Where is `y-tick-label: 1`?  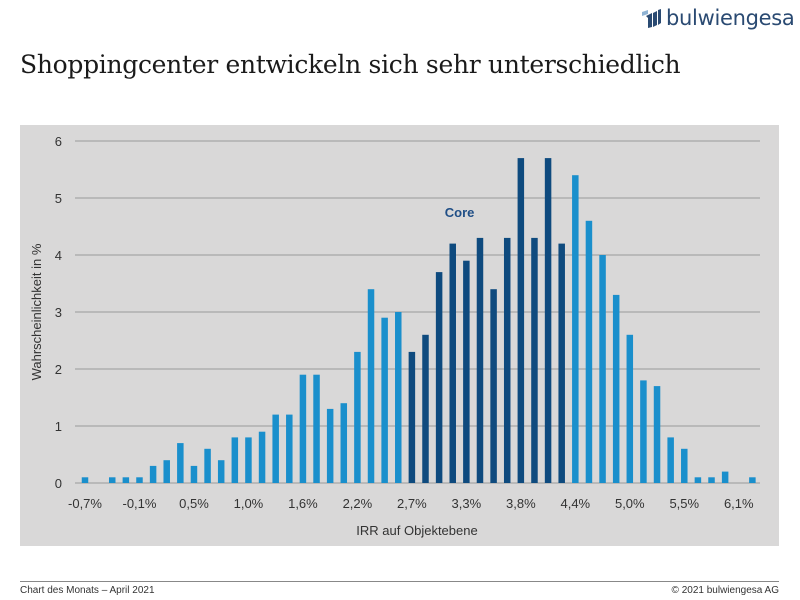
y-tick-label: 1 is located at coordinates (58, 426).